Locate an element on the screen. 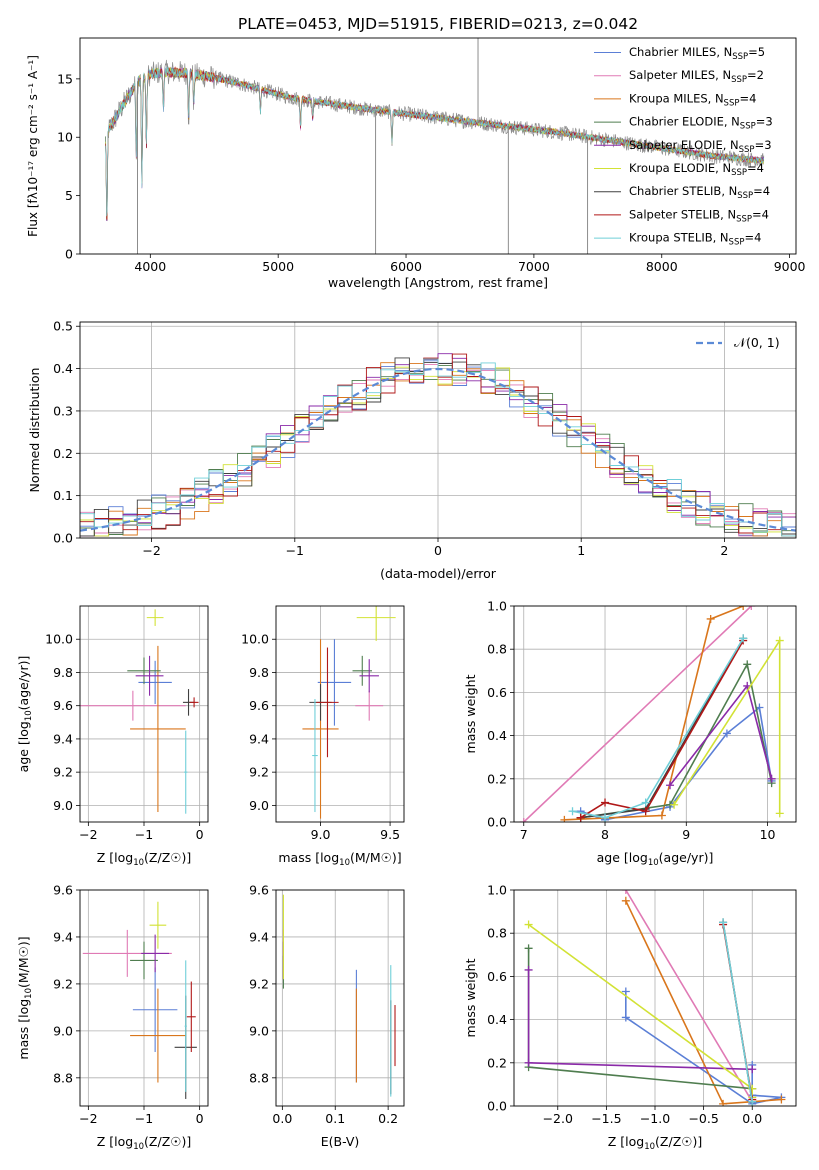 The image size is (819, 1170). y-axis-label: age [log10(age/yr)] is located at coordinates (25, 714).